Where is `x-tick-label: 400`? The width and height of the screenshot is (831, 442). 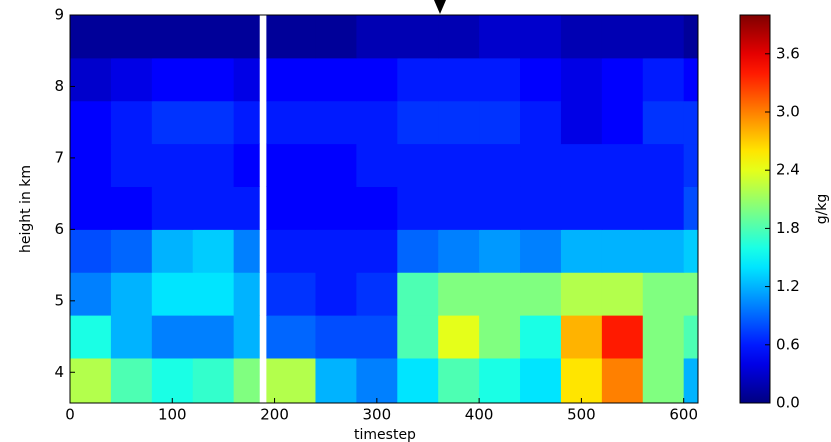 x-tick-label: 400 is located at coordinates (479, 415).